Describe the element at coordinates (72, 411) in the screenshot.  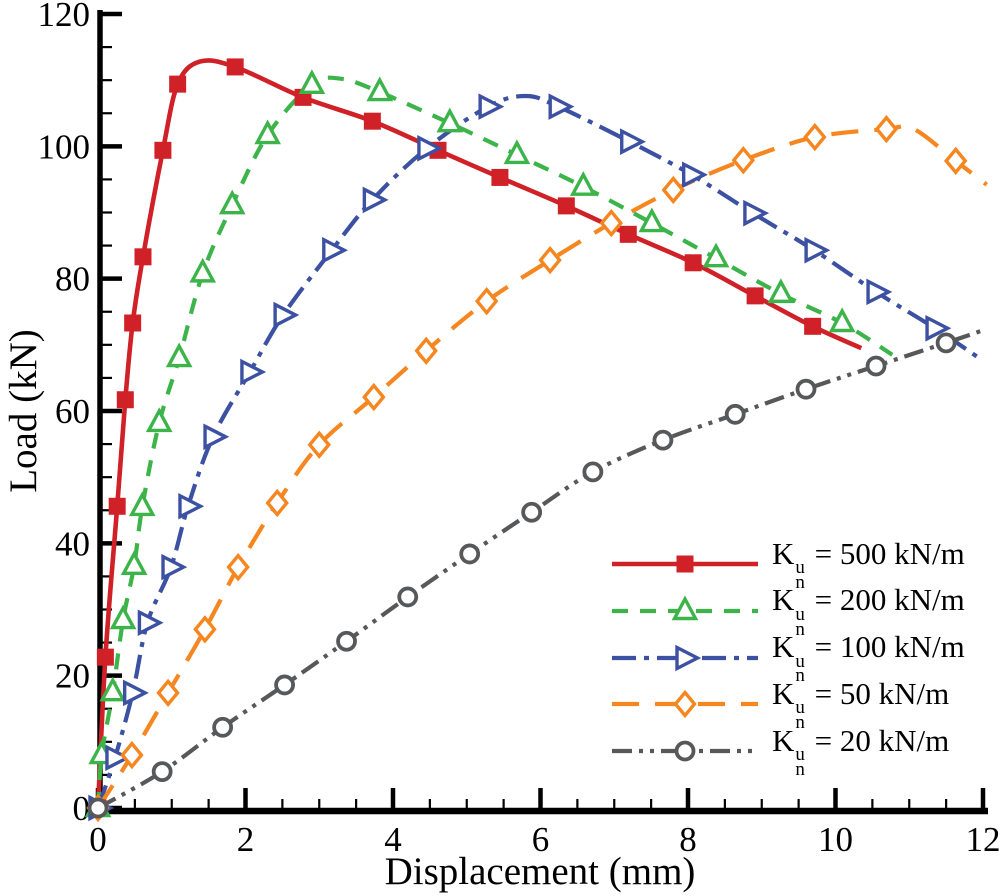
I see `y-tick-label-60: 60` at that location.